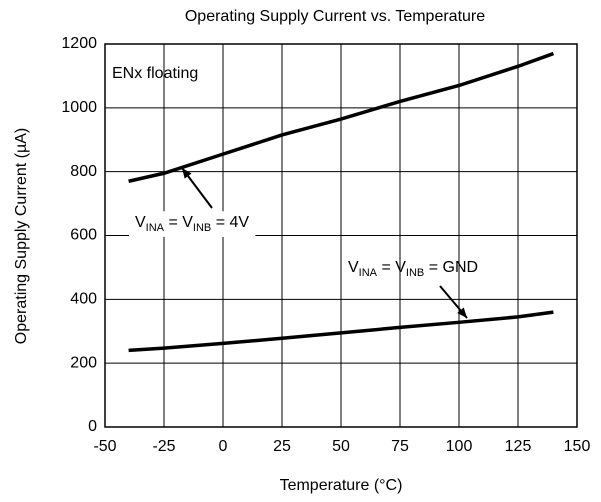 This screenshot has height=502, width=601. What do you see at coordinates (223, 446) in the screenshot?
I see `x-tick-label: 0` at bounding box center [223, 446].